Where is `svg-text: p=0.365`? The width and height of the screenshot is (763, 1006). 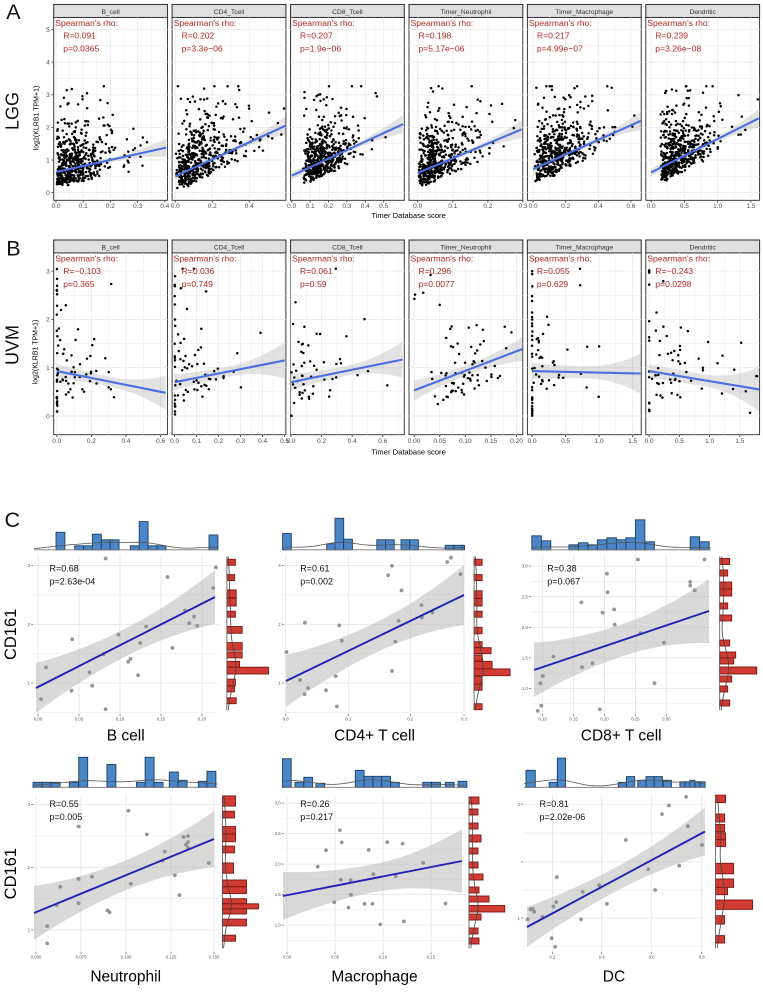
svg-text: p=0.365 is located at coordinates (79, 284).